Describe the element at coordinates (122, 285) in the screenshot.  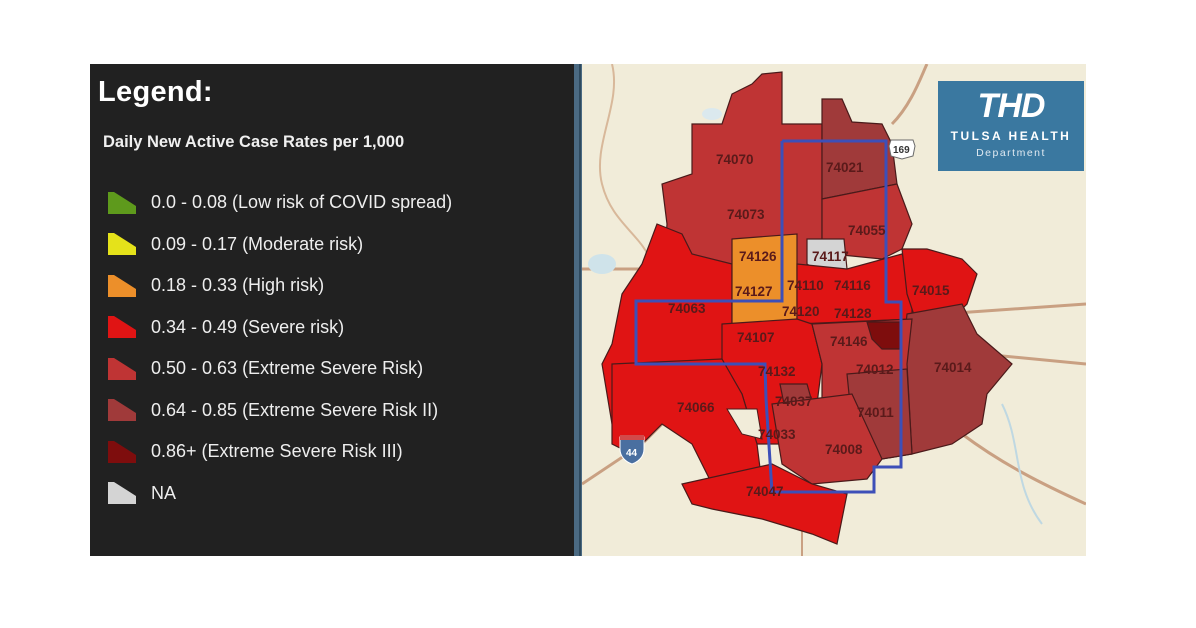
I see `swatch-orange-icon` at that location.